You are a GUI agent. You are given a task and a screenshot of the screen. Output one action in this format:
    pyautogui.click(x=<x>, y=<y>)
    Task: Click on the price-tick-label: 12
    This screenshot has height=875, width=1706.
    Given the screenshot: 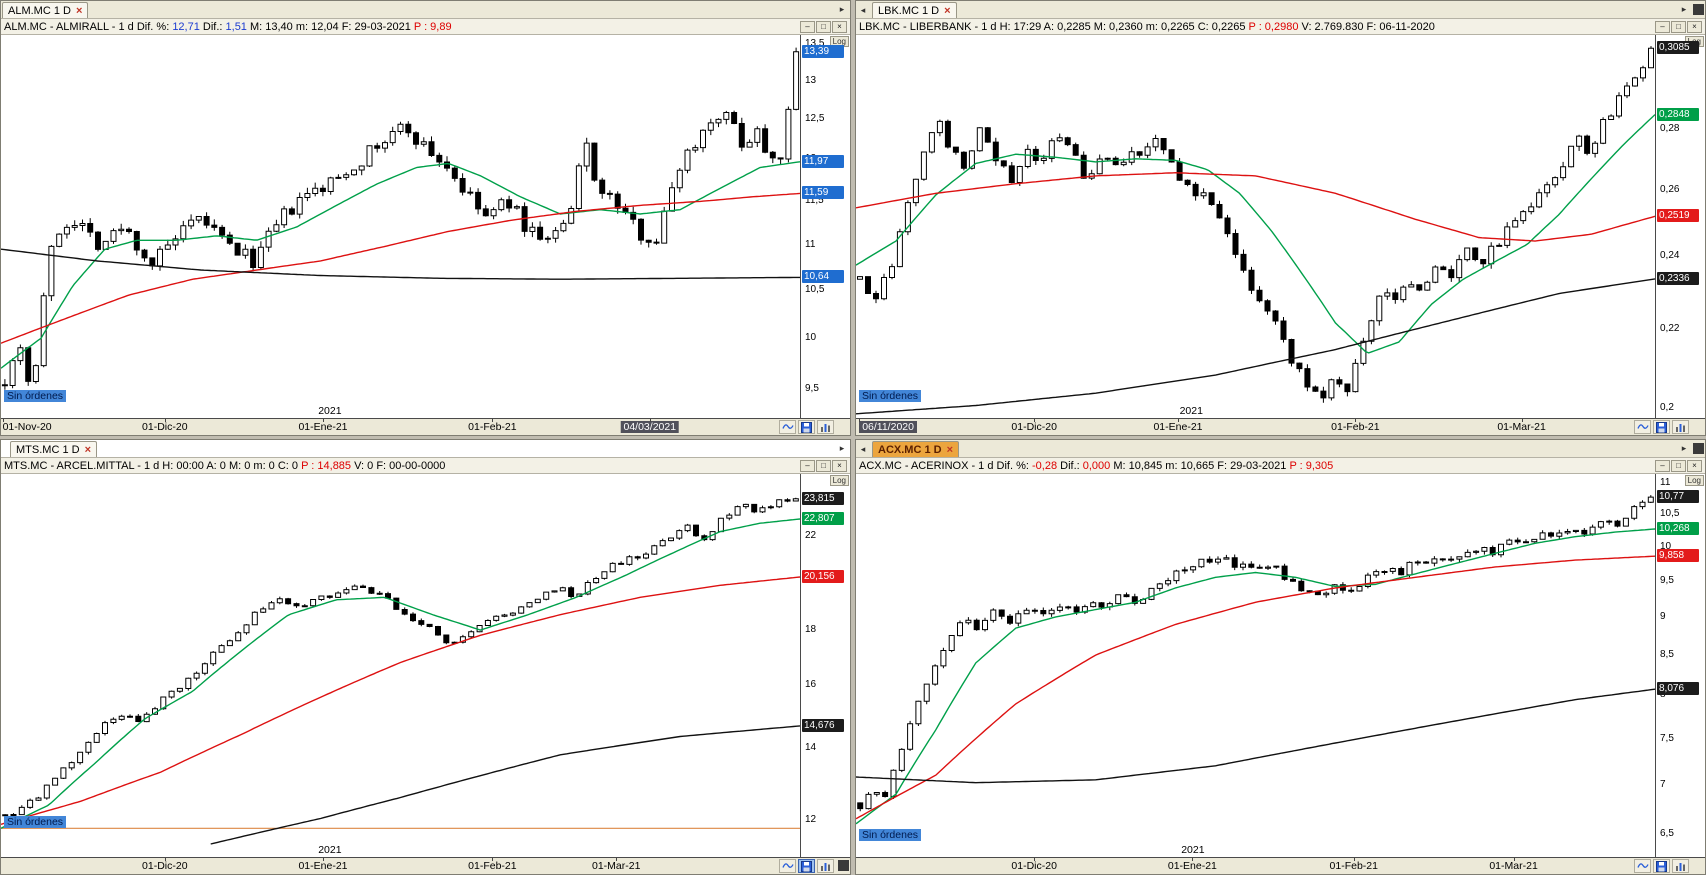 What is the action you would take?
    pyautogui.click(x=811, y=820)
    